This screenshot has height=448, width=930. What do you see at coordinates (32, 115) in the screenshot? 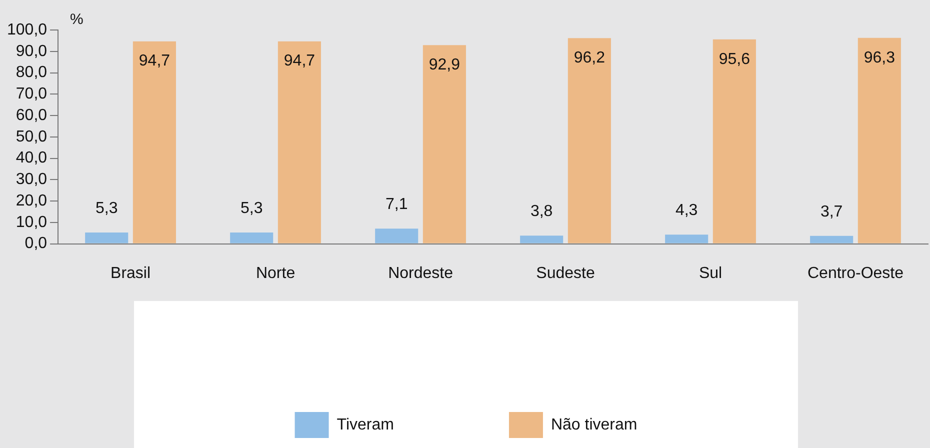
I see `y-tick-label: 60,0` at bounding box center [32, 115].